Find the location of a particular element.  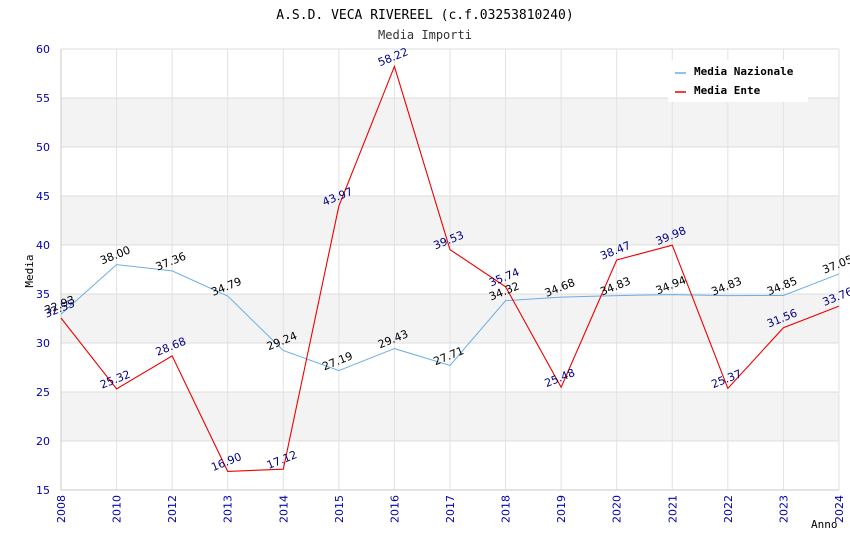

x-tick-label: 2022 is located at coordinates (728, 509).